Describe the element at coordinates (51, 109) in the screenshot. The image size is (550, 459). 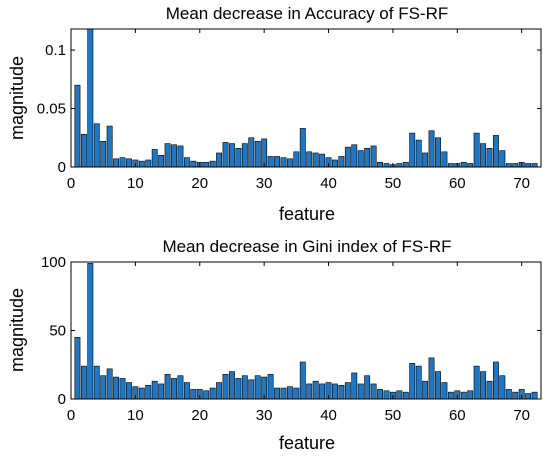
I see `accuracy-y-tick-label: 0.05` at that location.